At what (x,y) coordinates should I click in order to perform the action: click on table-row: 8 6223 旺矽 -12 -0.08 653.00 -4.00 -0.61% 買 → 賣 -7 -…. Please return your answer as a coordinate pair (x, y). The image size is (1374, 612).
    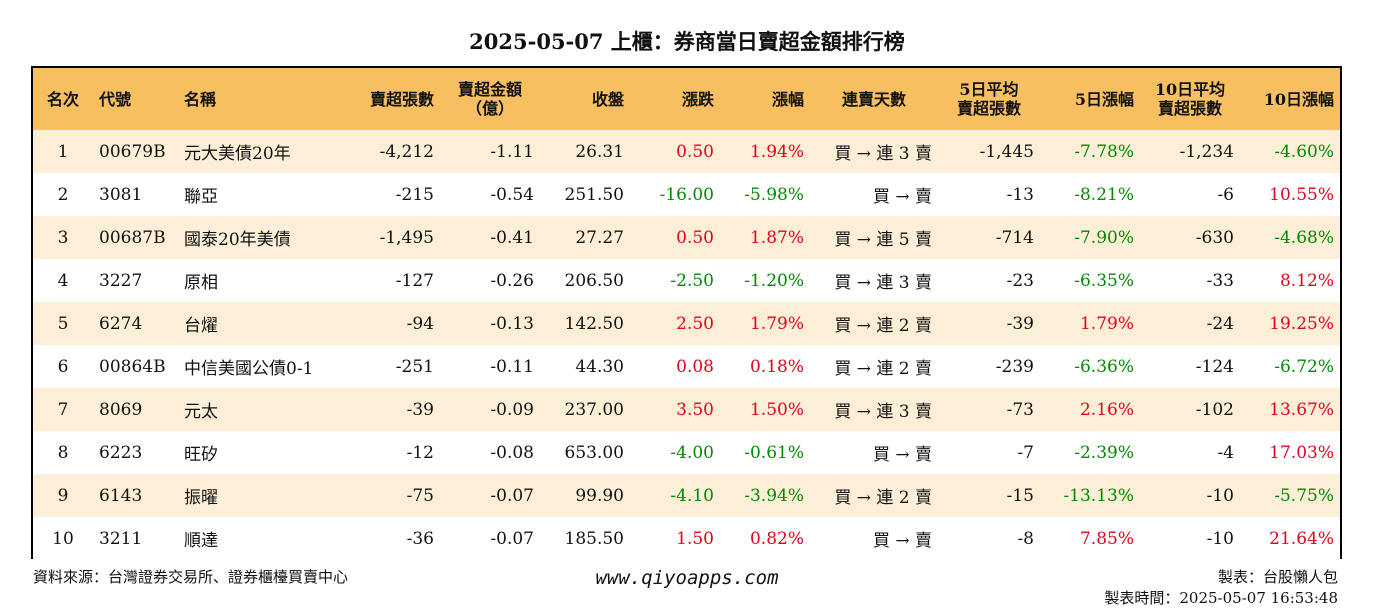
    Looking at the image, I should click on (686, 452).